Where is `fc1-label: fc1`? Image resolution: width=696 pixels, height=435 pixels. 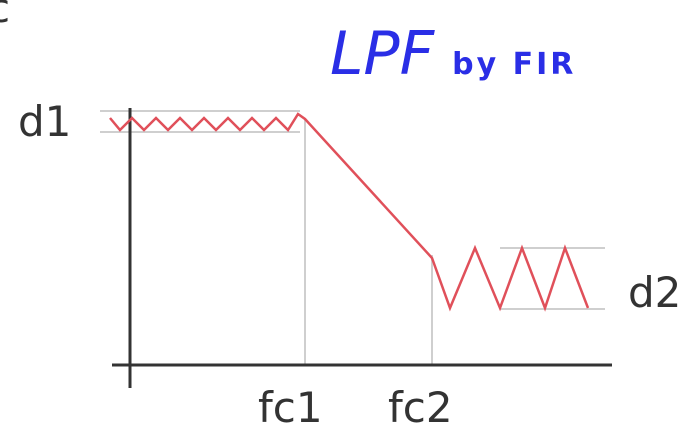 fc1-label: fc1 is located at coordinates (290, 407).